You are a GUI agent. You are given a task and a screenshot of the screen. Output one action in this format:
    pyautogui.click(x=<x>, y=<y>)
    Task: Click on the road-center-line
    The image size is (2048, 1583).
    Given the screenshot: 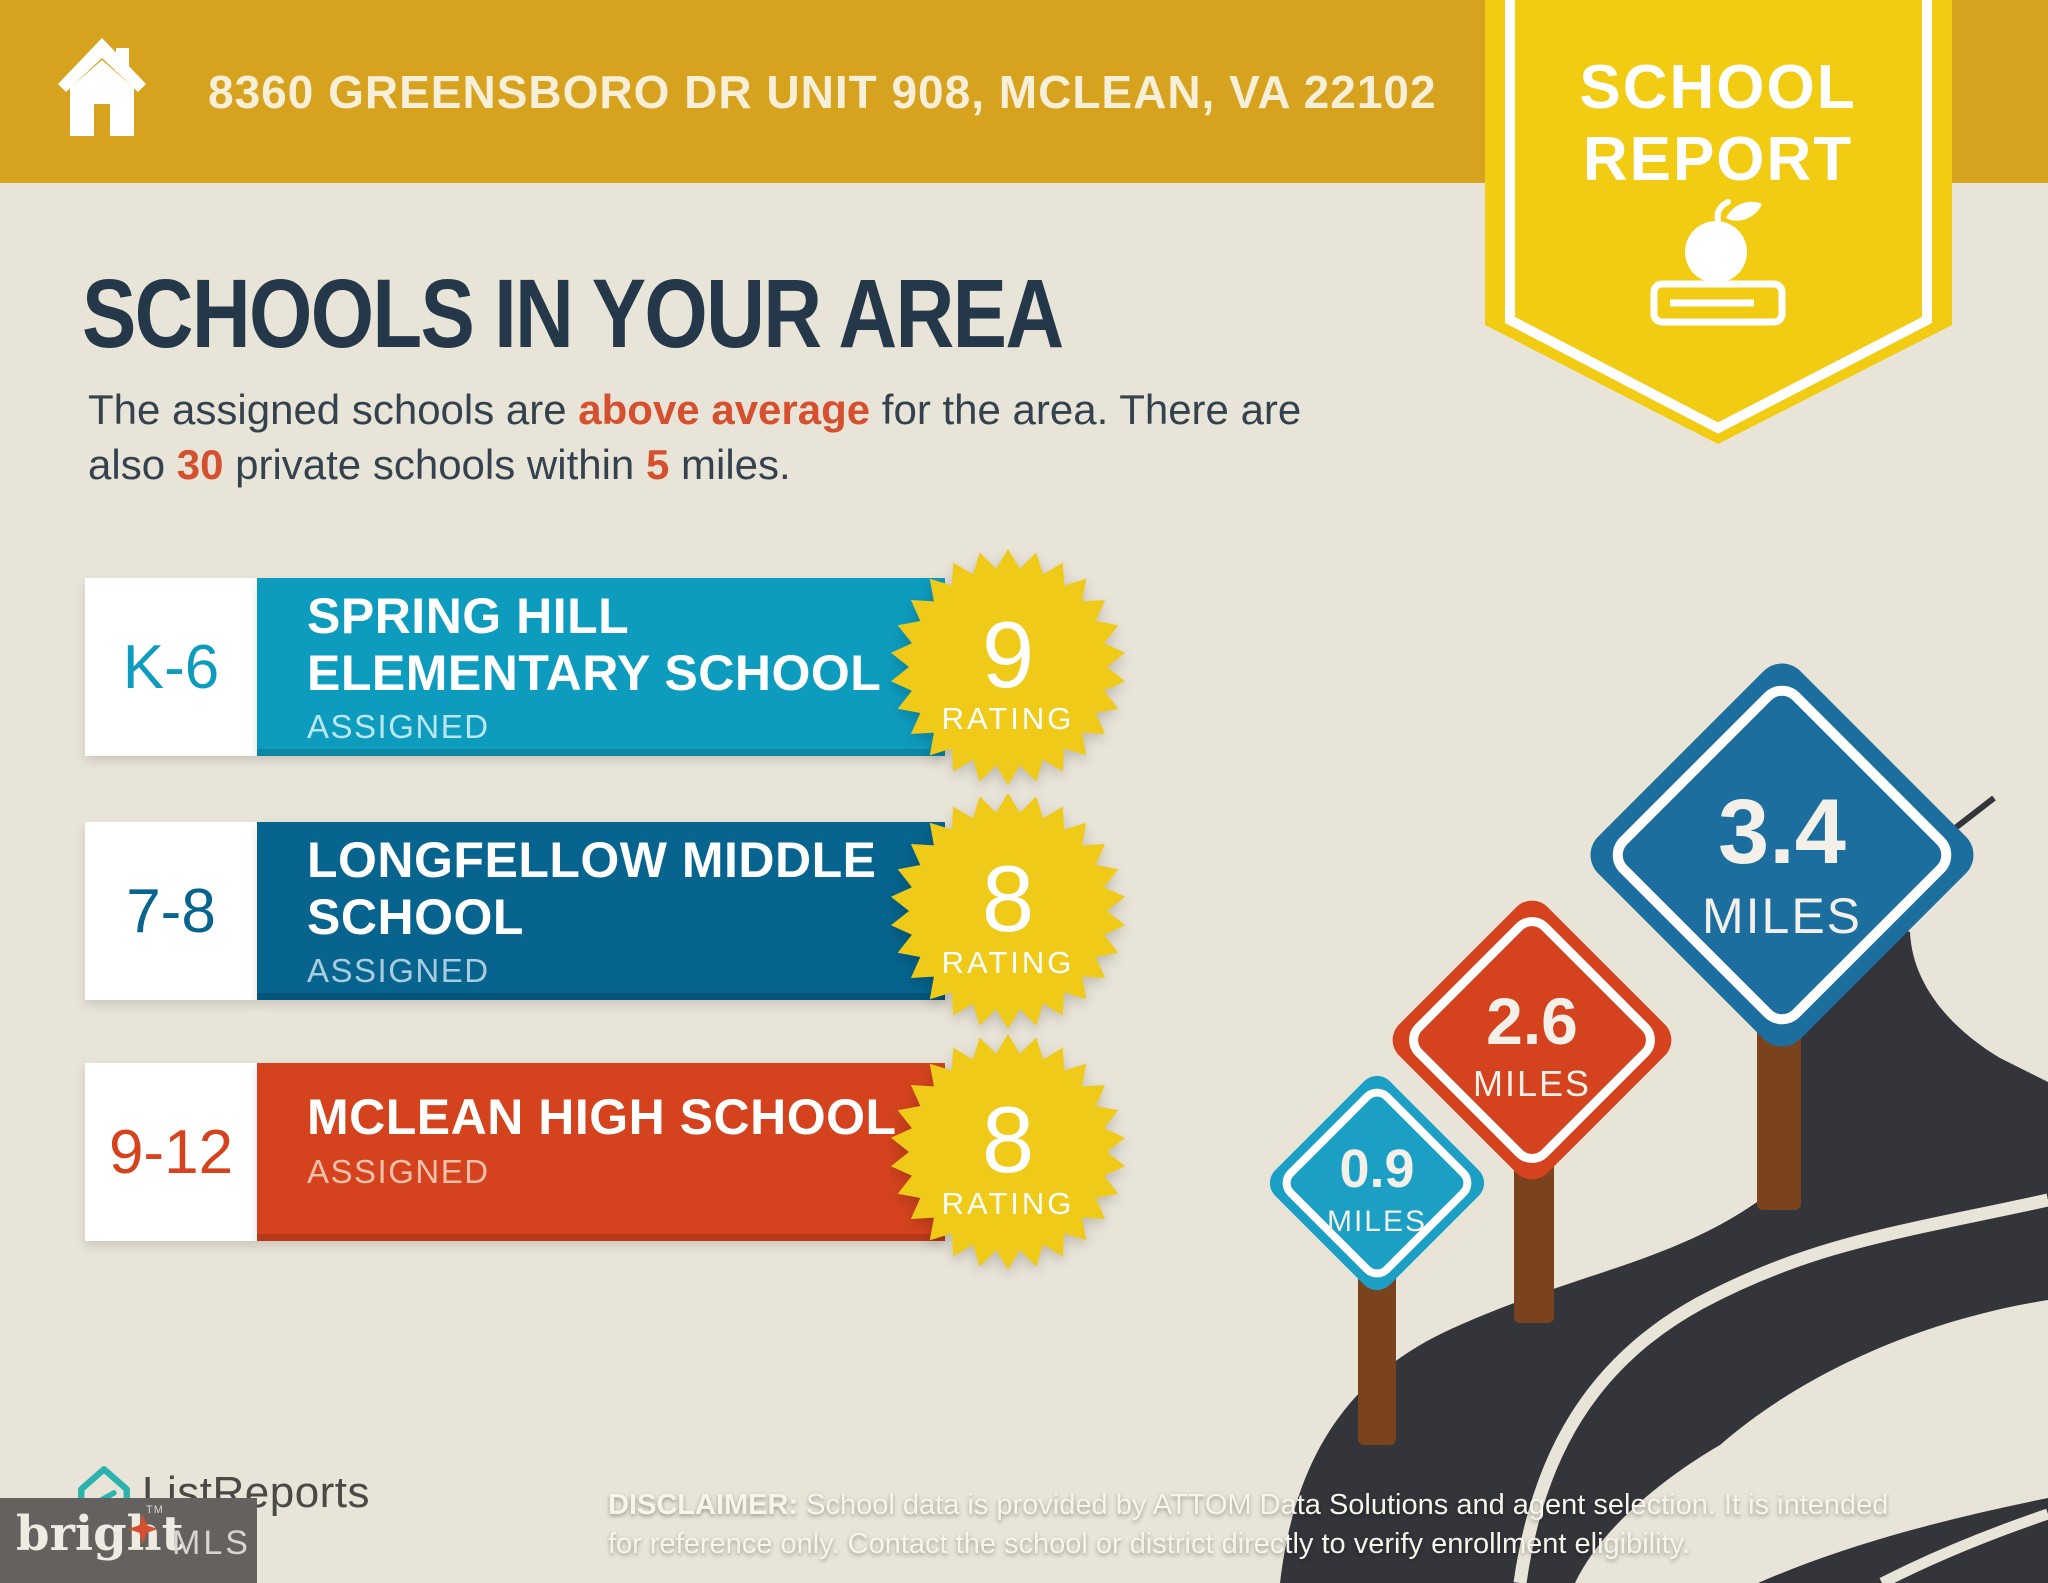 What is the action you would take?
    pyautogui.click(x=1780, y=1388)
    